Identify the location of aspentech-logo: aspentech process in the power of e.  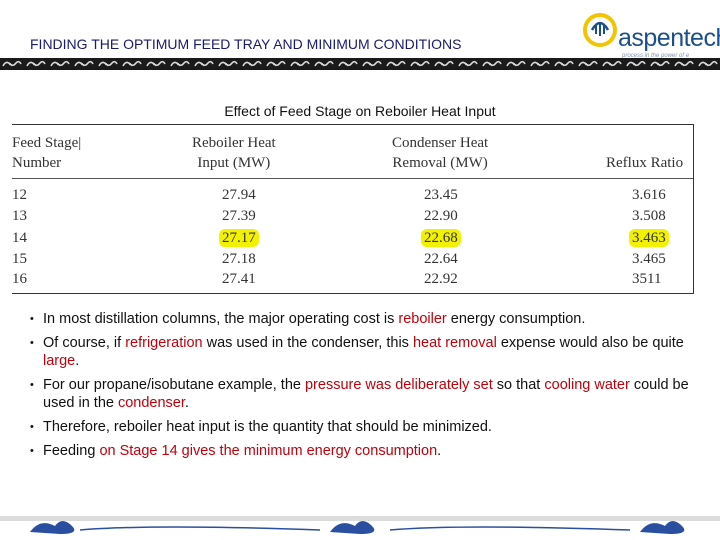
(649, 34).